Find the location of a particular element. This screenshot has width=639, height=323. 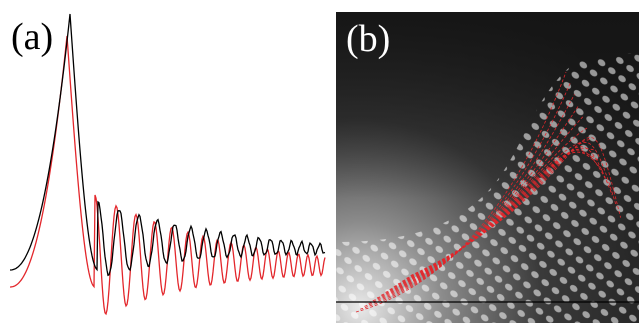

panel-b-label: (b) is located at coordinates (368, 39).